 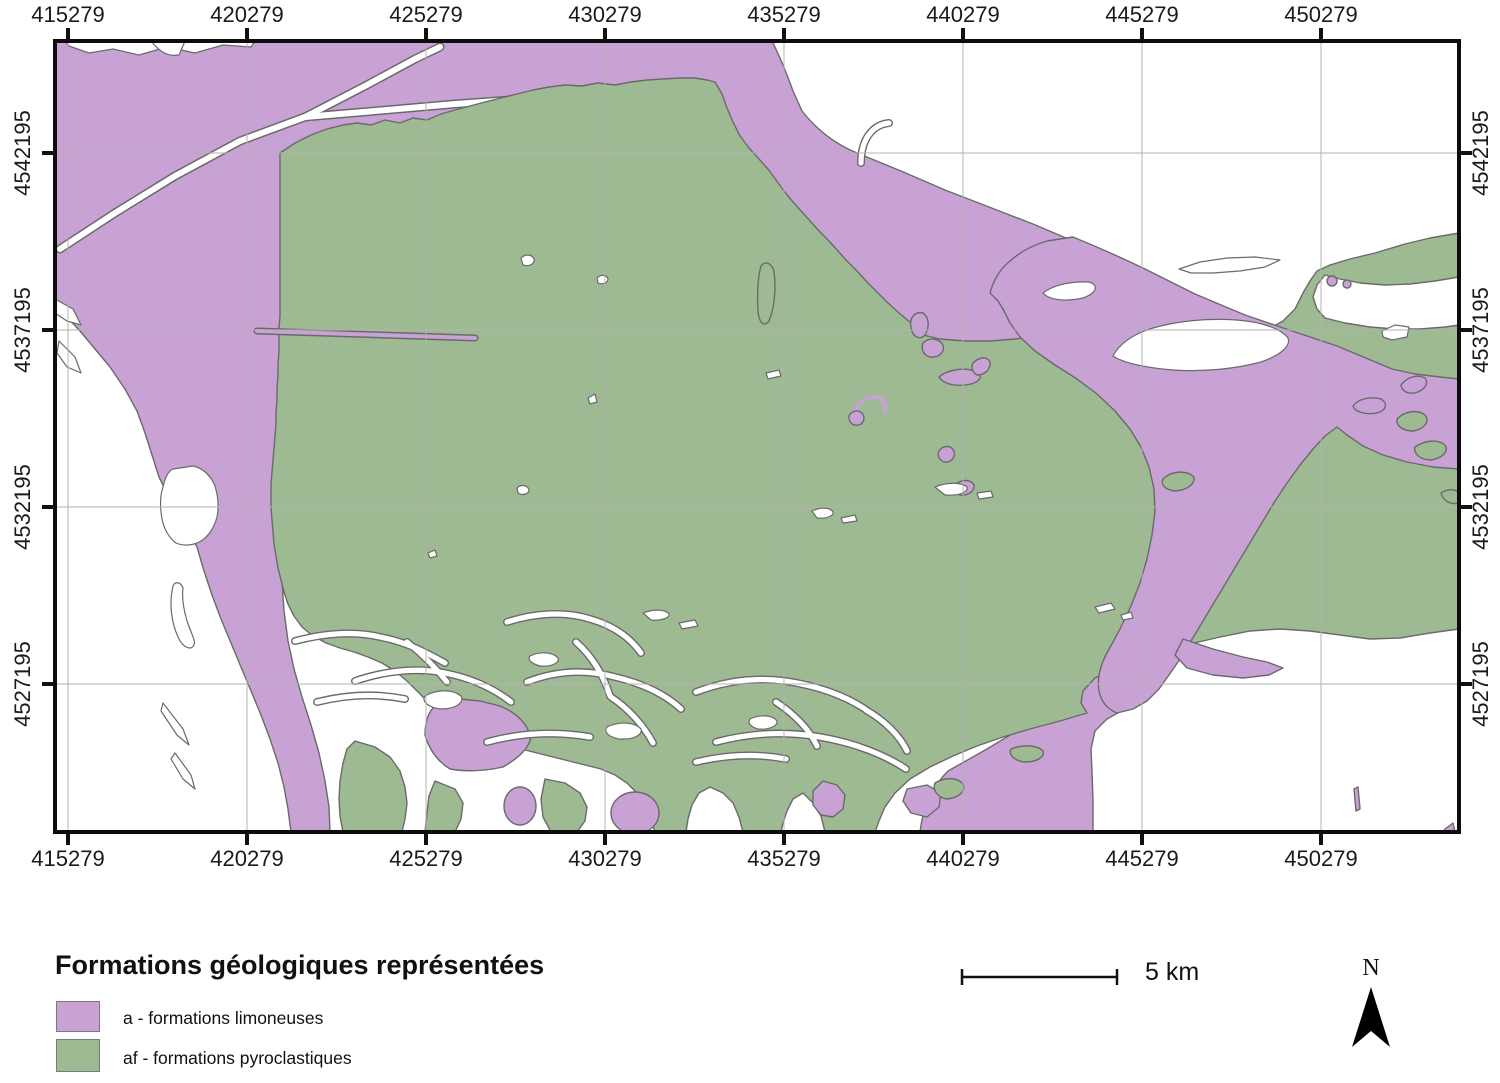 I want to click on north-label: N, so click(x=1371, y=968).